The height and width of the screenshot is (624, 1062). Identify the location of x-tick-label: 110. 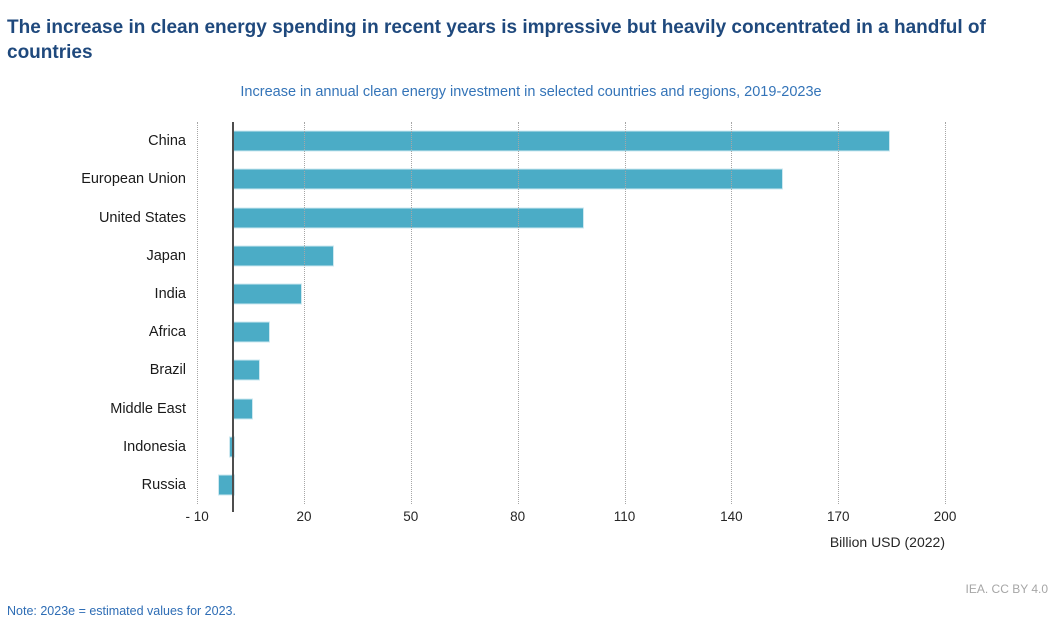
(624, 516).